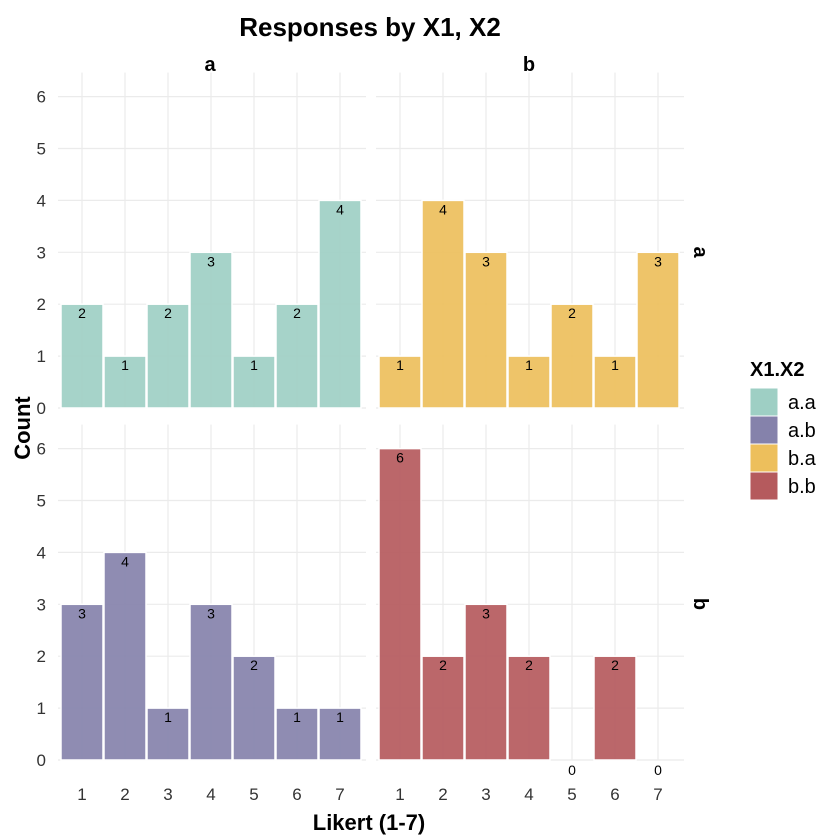 Image resolution: width=840 pixels, height=840 pixels. What do you see at coordinates (370, 27) in the screenshot?
I see `chart-title: Responses by X1, X2` at bounding box center [370, 27].